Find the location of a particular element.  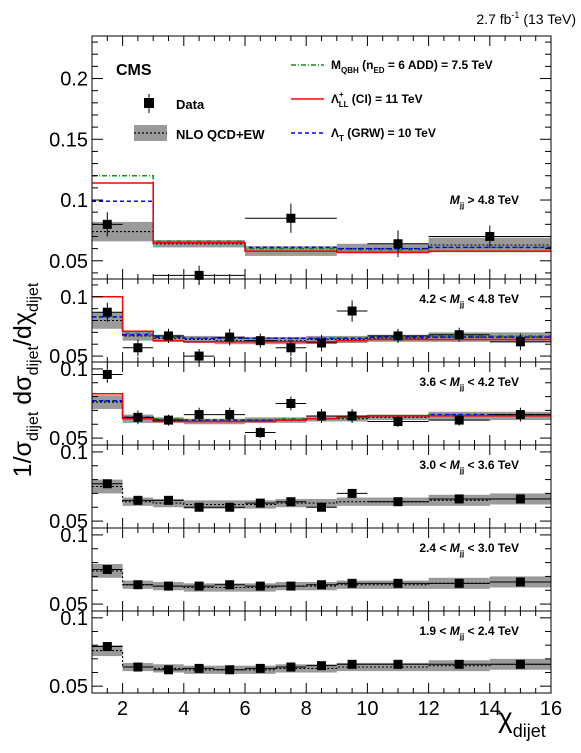

legend-qbh-label: MQBH (nED = 6 ADD) = 7.5 TeV is located at coordinates (412, 66).